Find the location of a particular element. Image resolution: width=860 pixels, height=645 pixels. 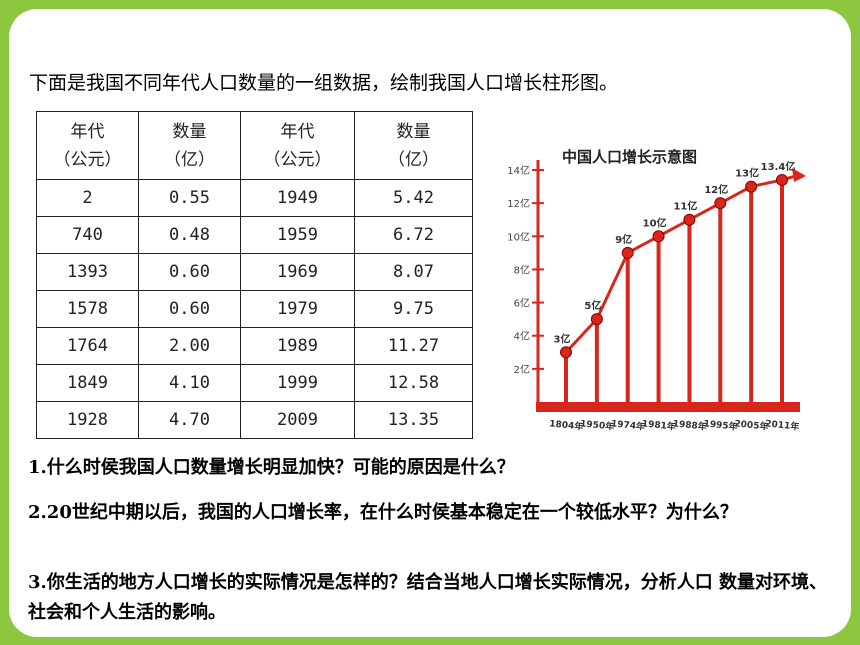

table-row: 1764 2.00 1989 11.27 is located at coordinates (254, 346).